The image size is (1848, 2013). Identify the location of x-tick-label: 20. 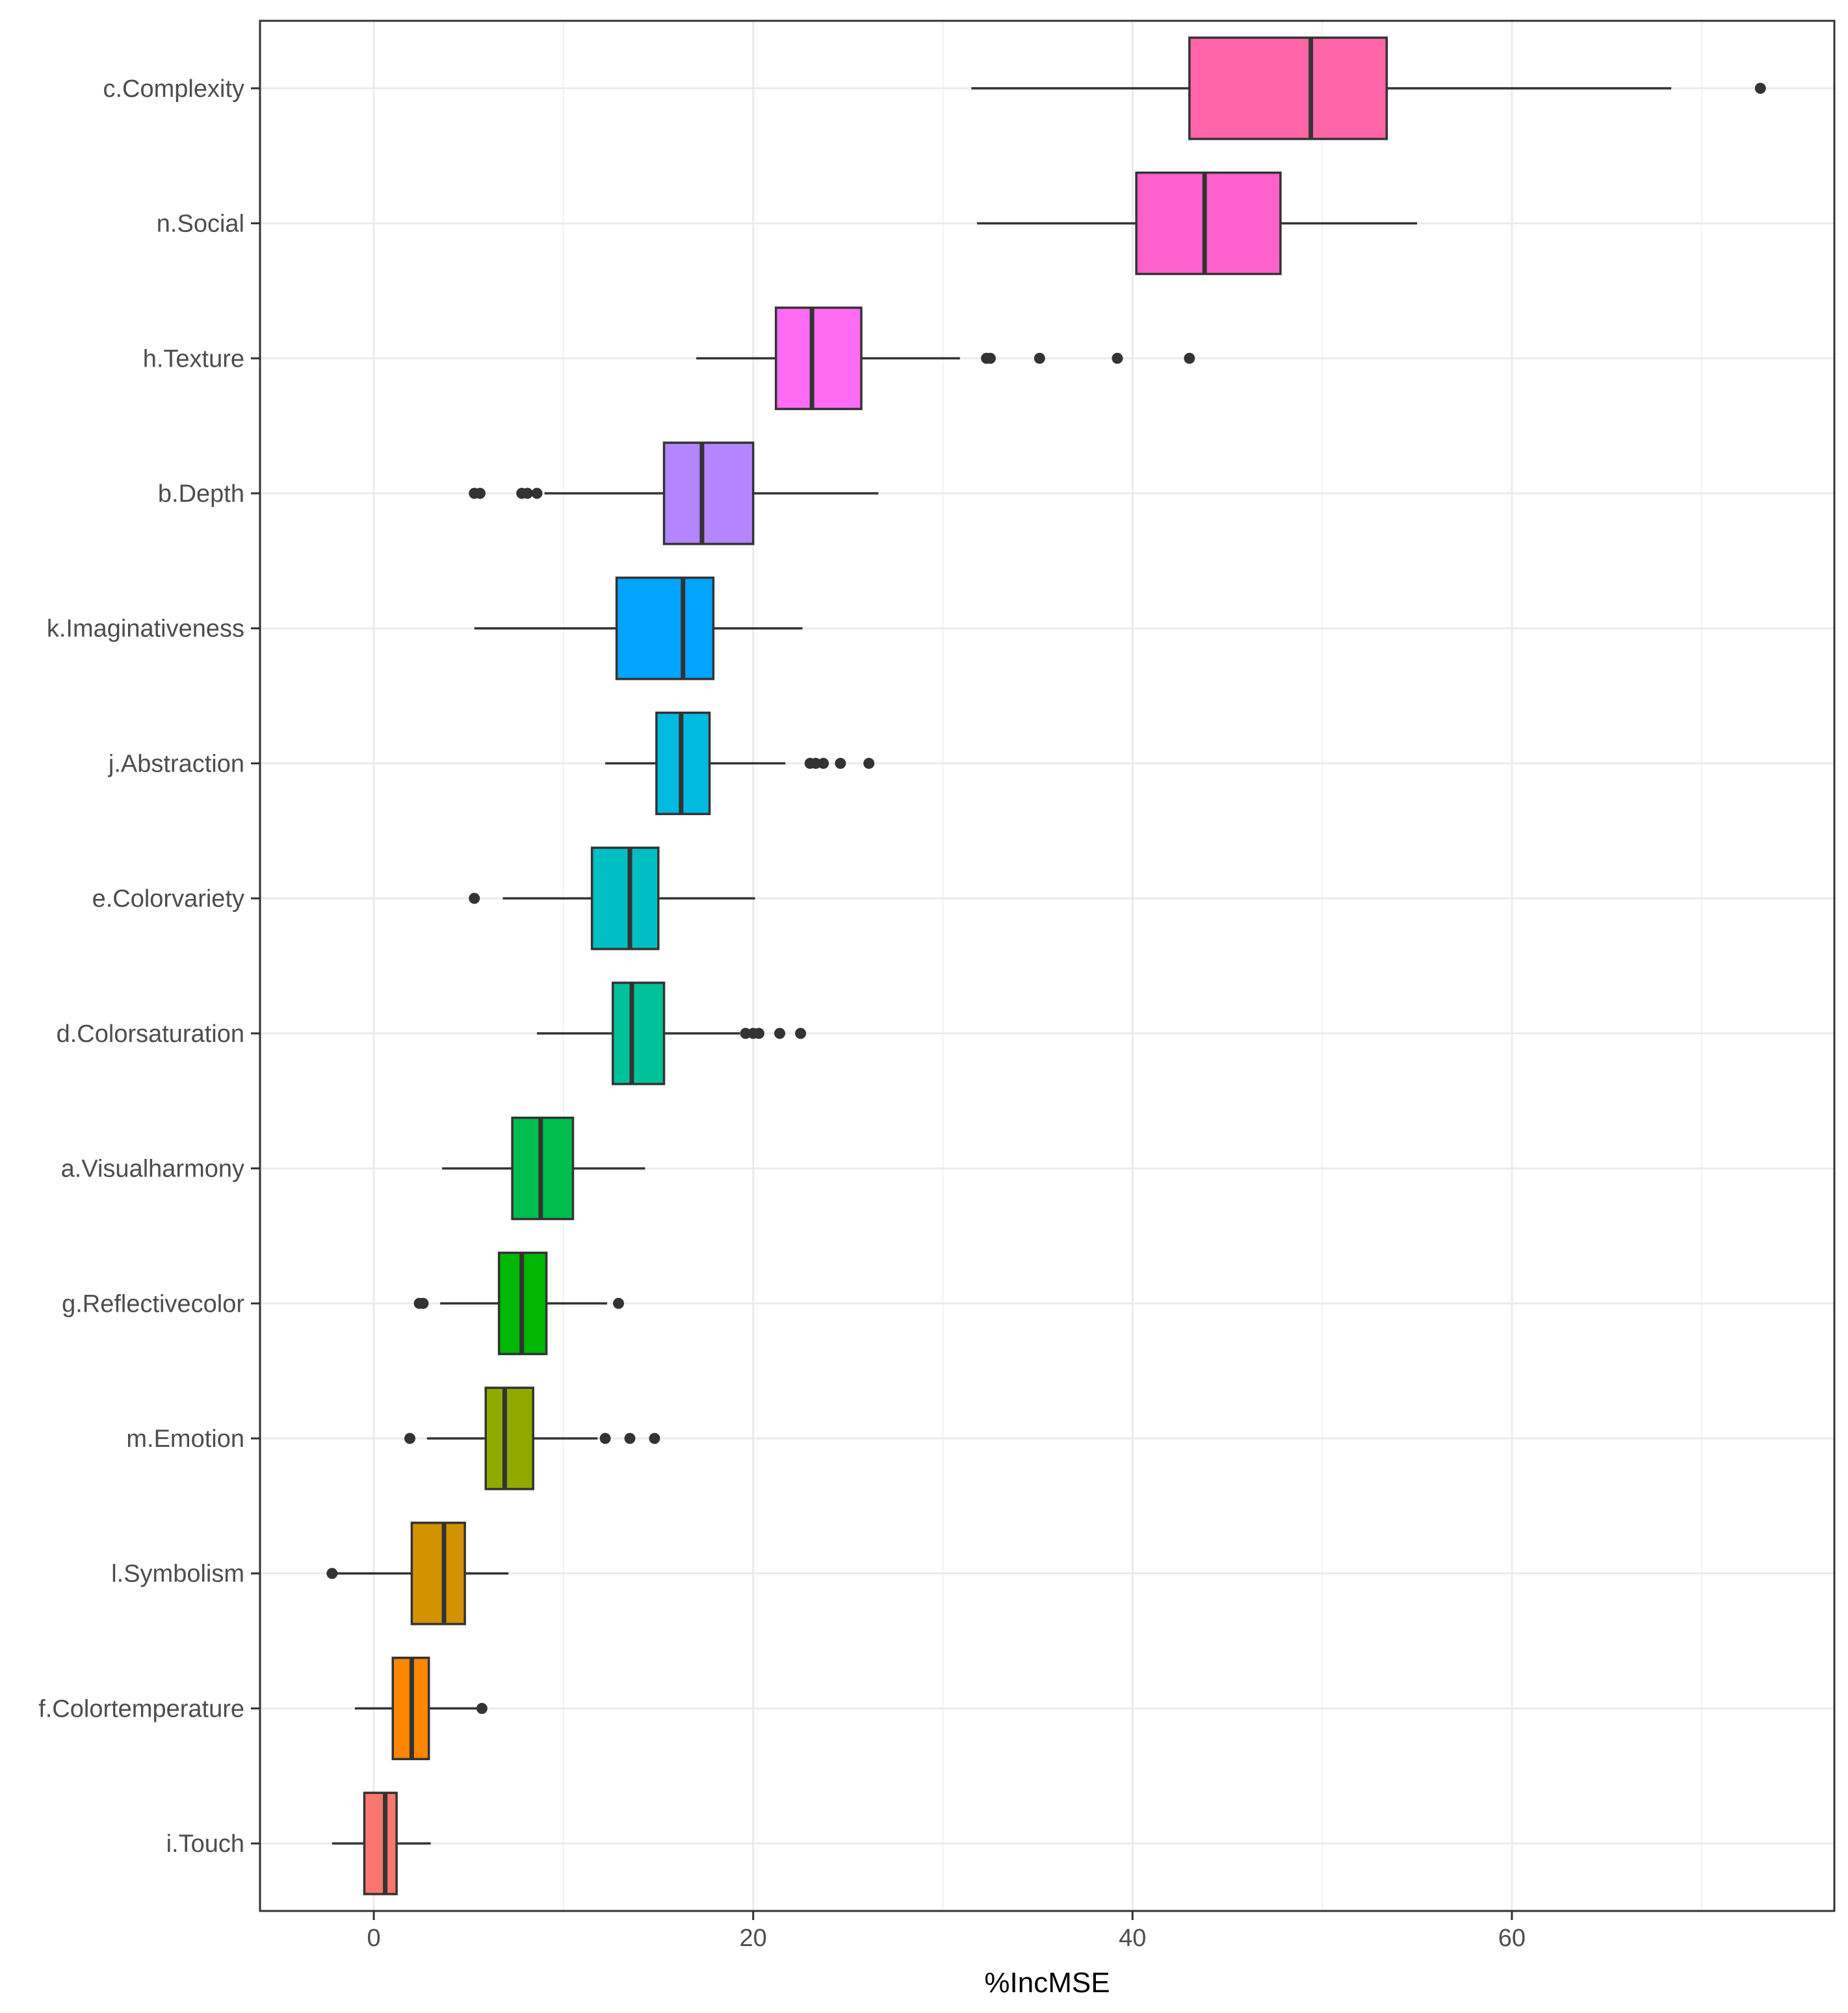
(753, 1939).